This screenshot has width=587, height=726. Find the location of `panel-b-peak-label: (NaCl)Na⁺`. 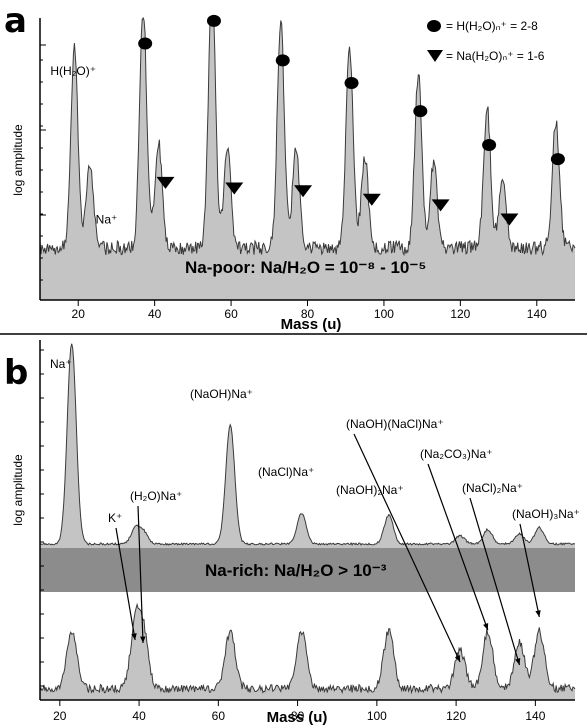

panel-b-peak-label: (NaCl)Na⁺ is located at coordinates (286, 472).